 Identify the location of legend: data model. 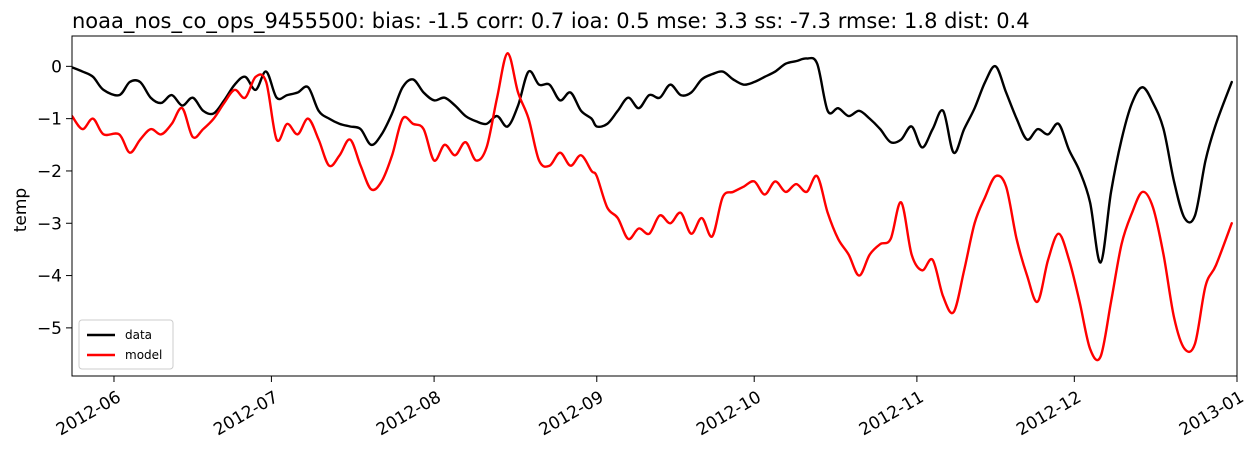
(126, 344).